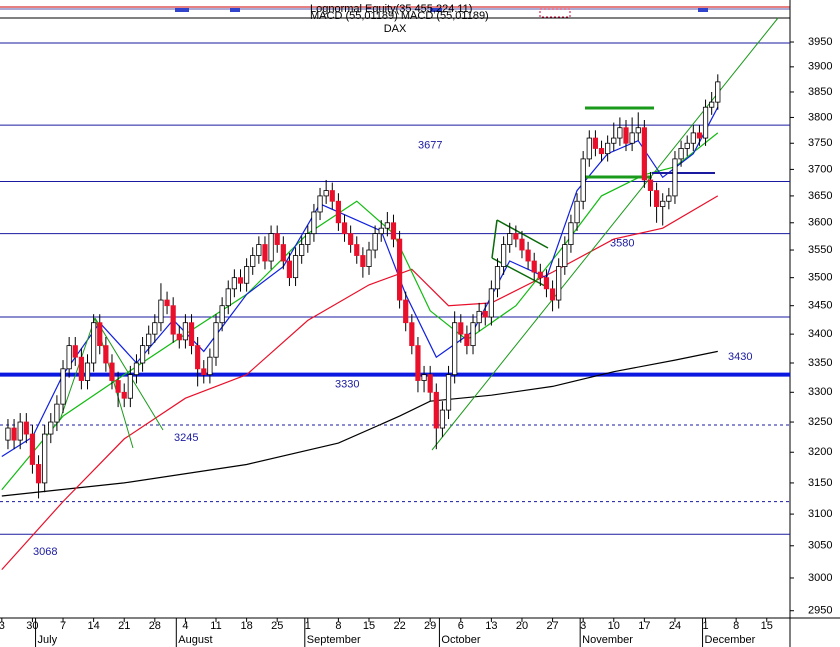 This screenshot has width=840, height=647. I want to click on y-tick-label: 3950, so click(820, 42).